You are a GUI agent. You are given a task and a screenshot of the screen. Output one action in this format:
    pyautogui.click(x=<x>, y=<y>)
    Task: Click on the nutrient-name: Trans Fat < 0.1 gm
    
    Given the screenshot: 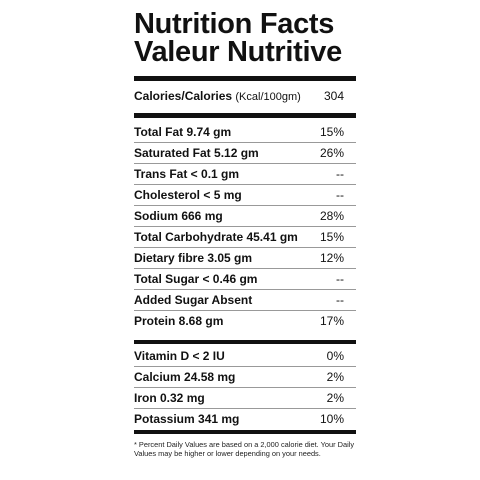 What is the action you would take?
    pyautogui.click(x=187, y=174)
    